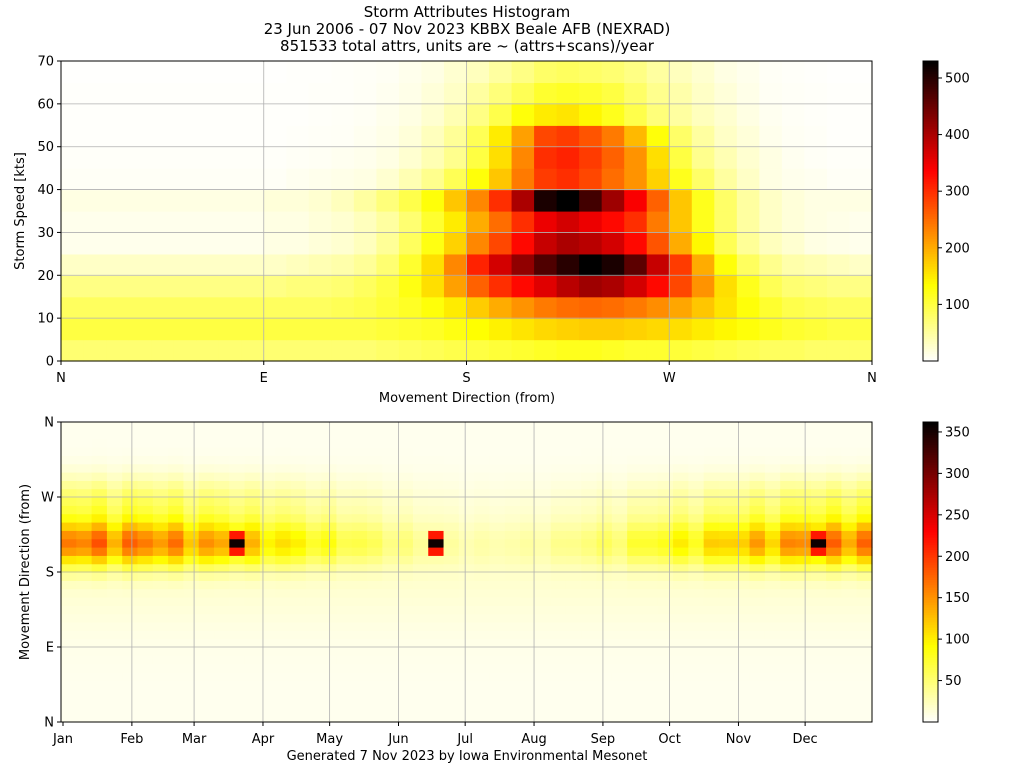 This screenshot has width=1024, height=768. Describe the element at coordinates (45, 147) in the screenshot. I see `y-tick-label: 50` at that location.